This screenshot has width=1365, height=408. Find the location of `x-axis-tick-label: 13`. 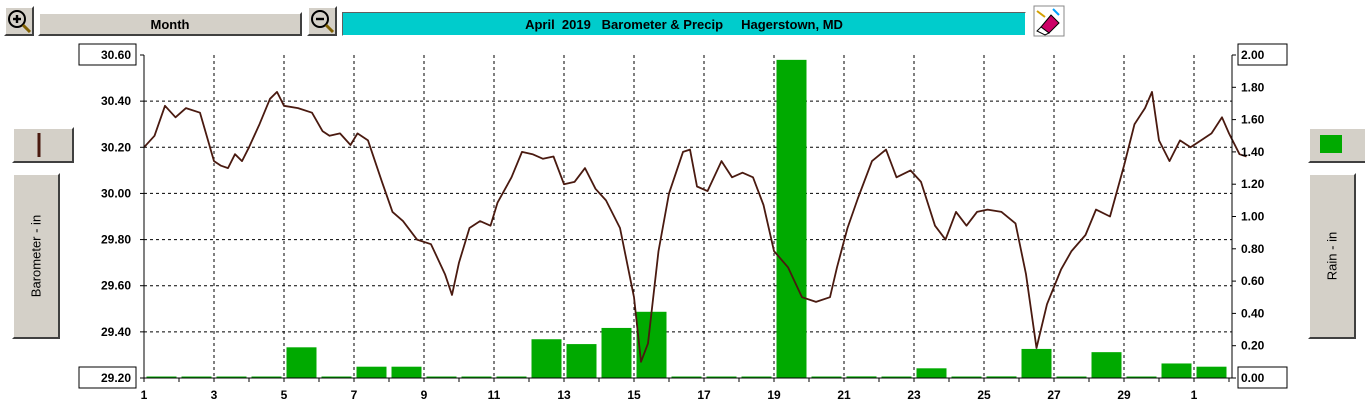

x-axis-tick-label: 13 is located at coordinates (564, 395).